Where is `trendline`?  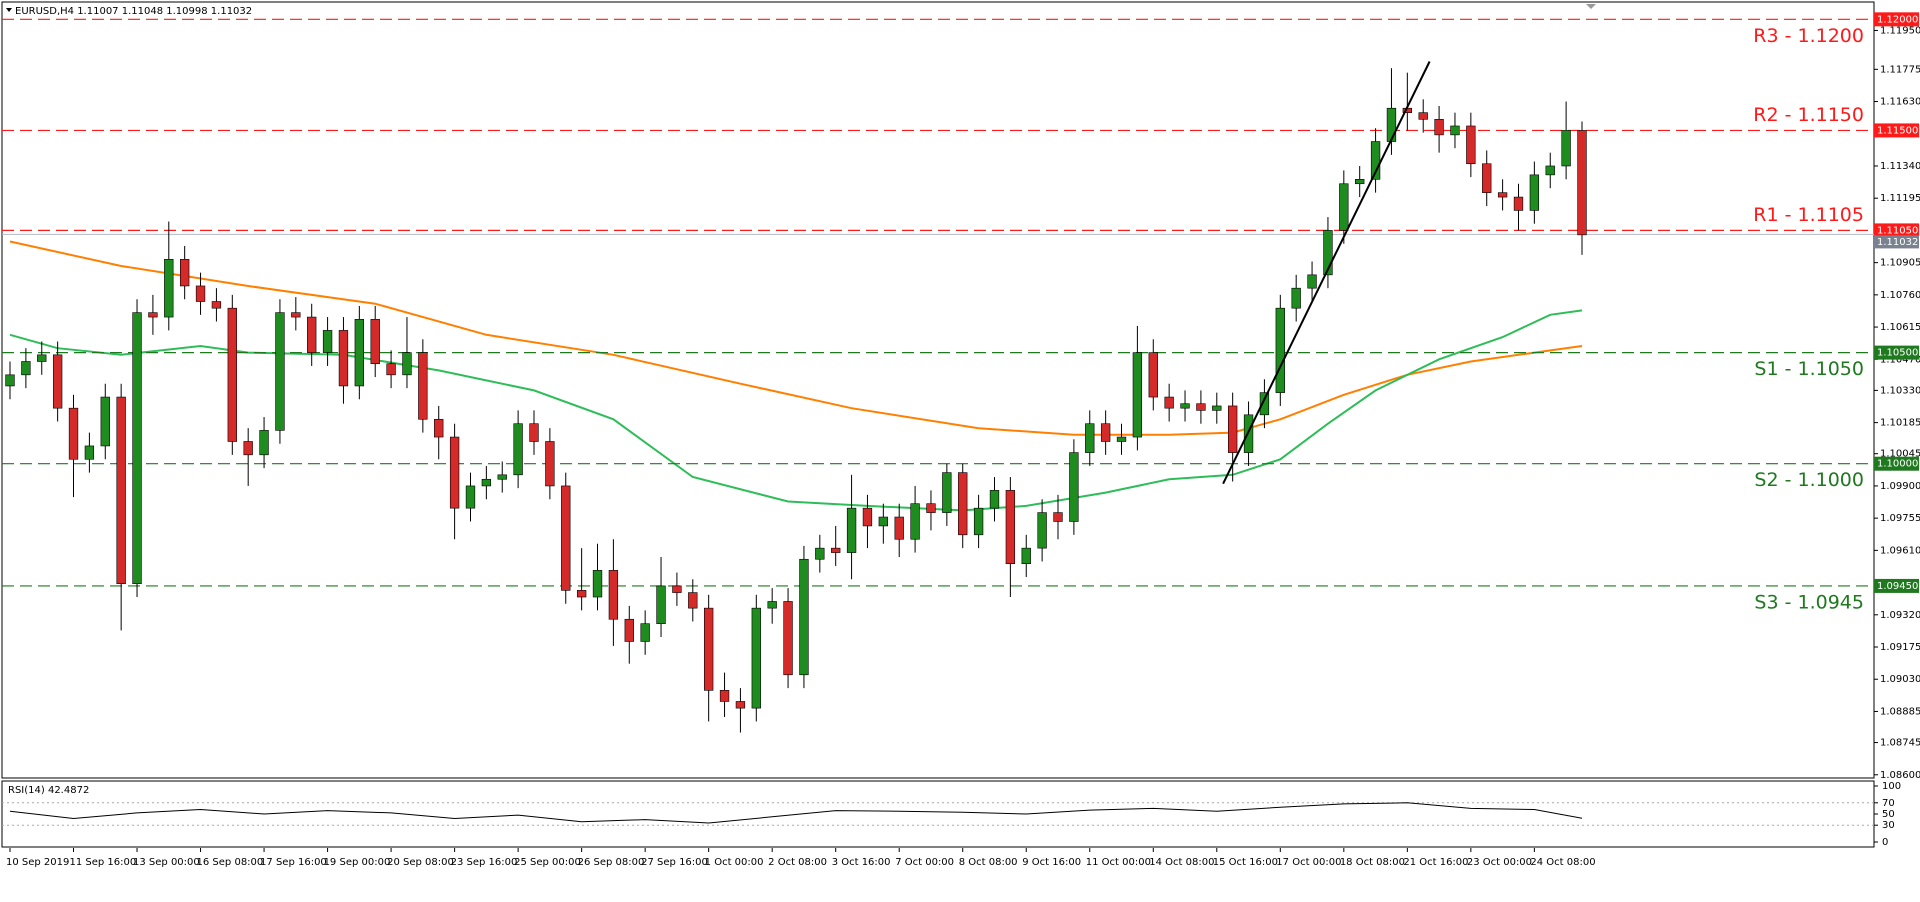
trendline is located at coordinates (1326, 273).